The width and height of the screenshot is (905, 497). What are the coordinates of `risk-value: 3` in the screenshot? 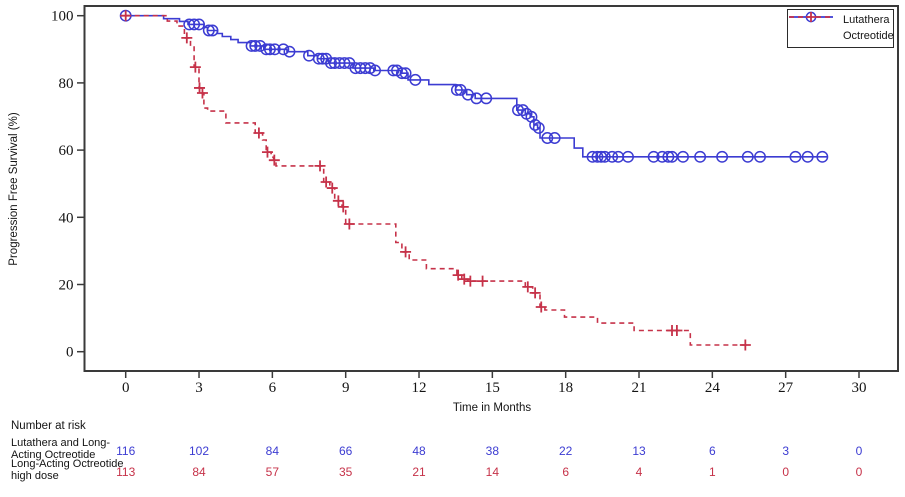 It's located at (785, 451).